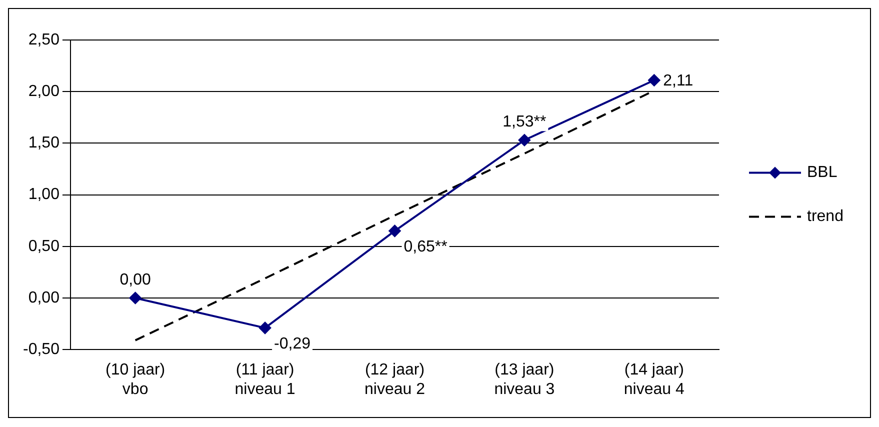  I want to click on x-tick-label: (12 jaar) niveau 2, so click(395, 380).